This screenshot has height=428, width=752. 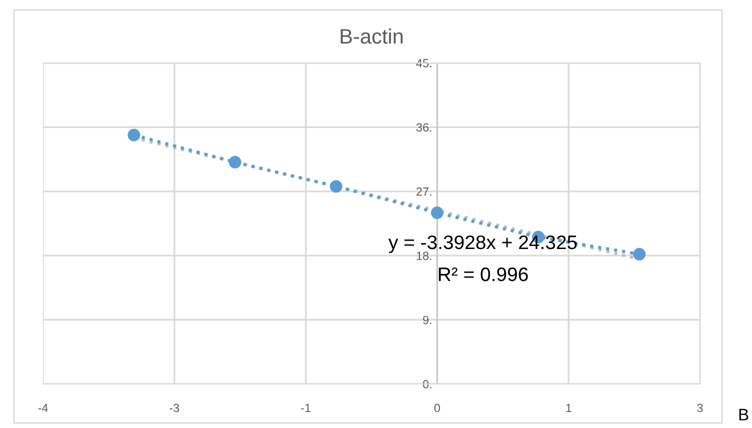 I want to click on chart-title: B-actin, so click(x=371, y=36).